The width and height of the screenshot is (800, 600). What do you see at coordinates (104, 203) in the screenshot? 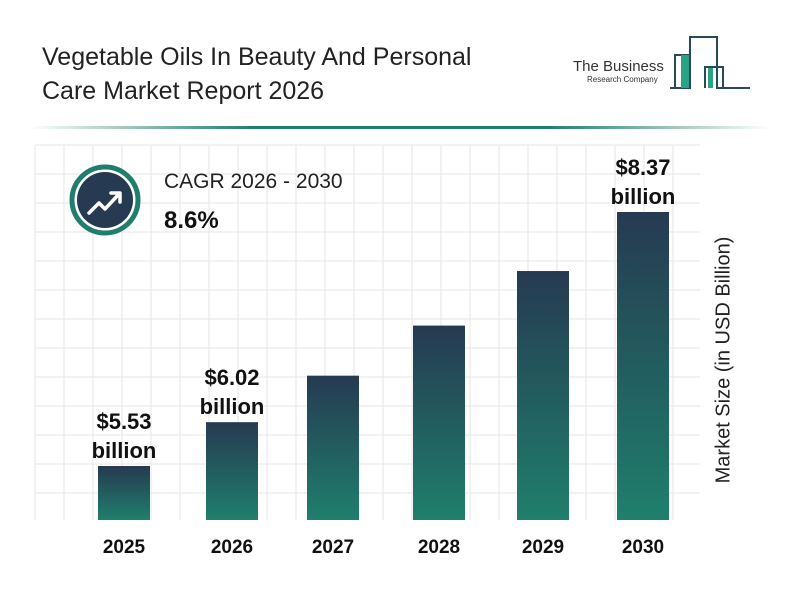
I see `trending-up-icon` at bounding box center [104, 203].